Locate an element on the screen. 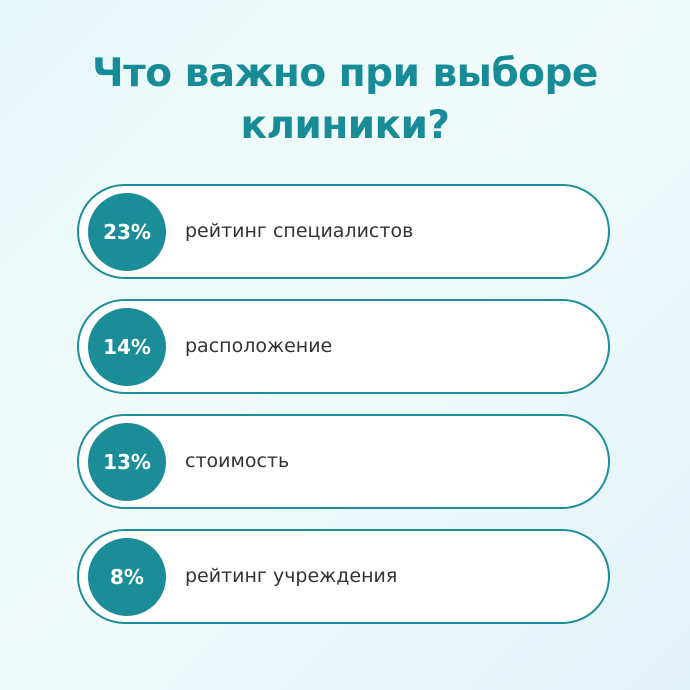 The width and height of the screenshot is (690, 690). percent-badge: 8% is located at coordinates (127, 577).